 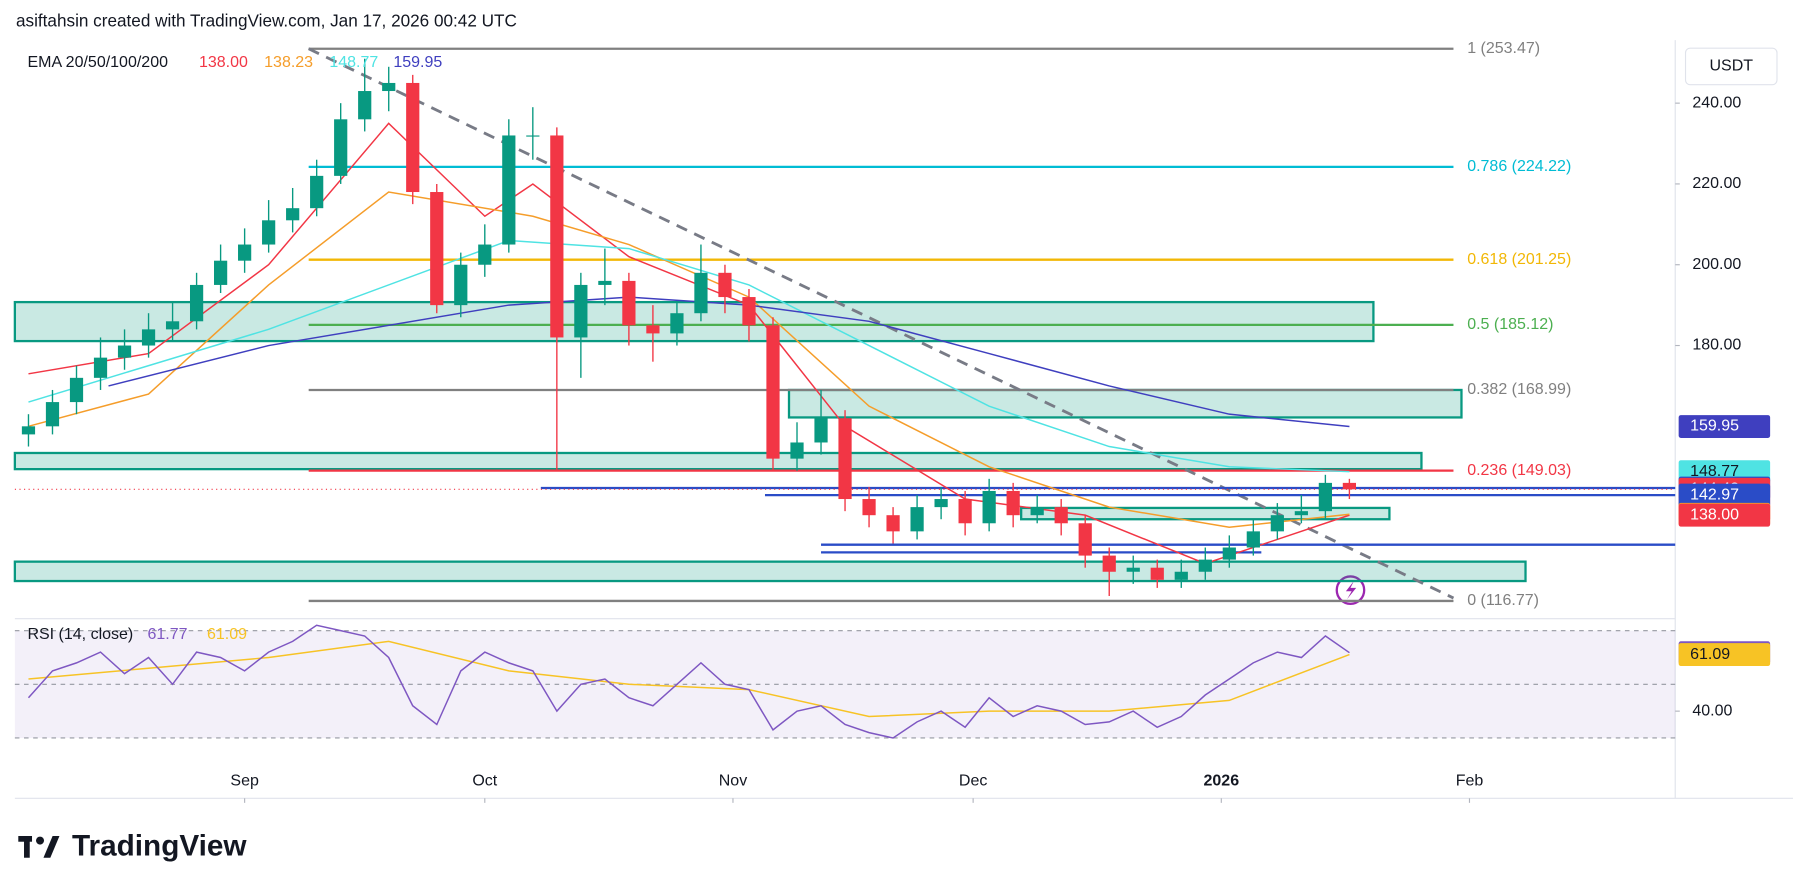 What do you see at coordinates (1222, 780) in the screenshot?
I see `x-tick-label: 2026` at bounding box center [1222, 780].